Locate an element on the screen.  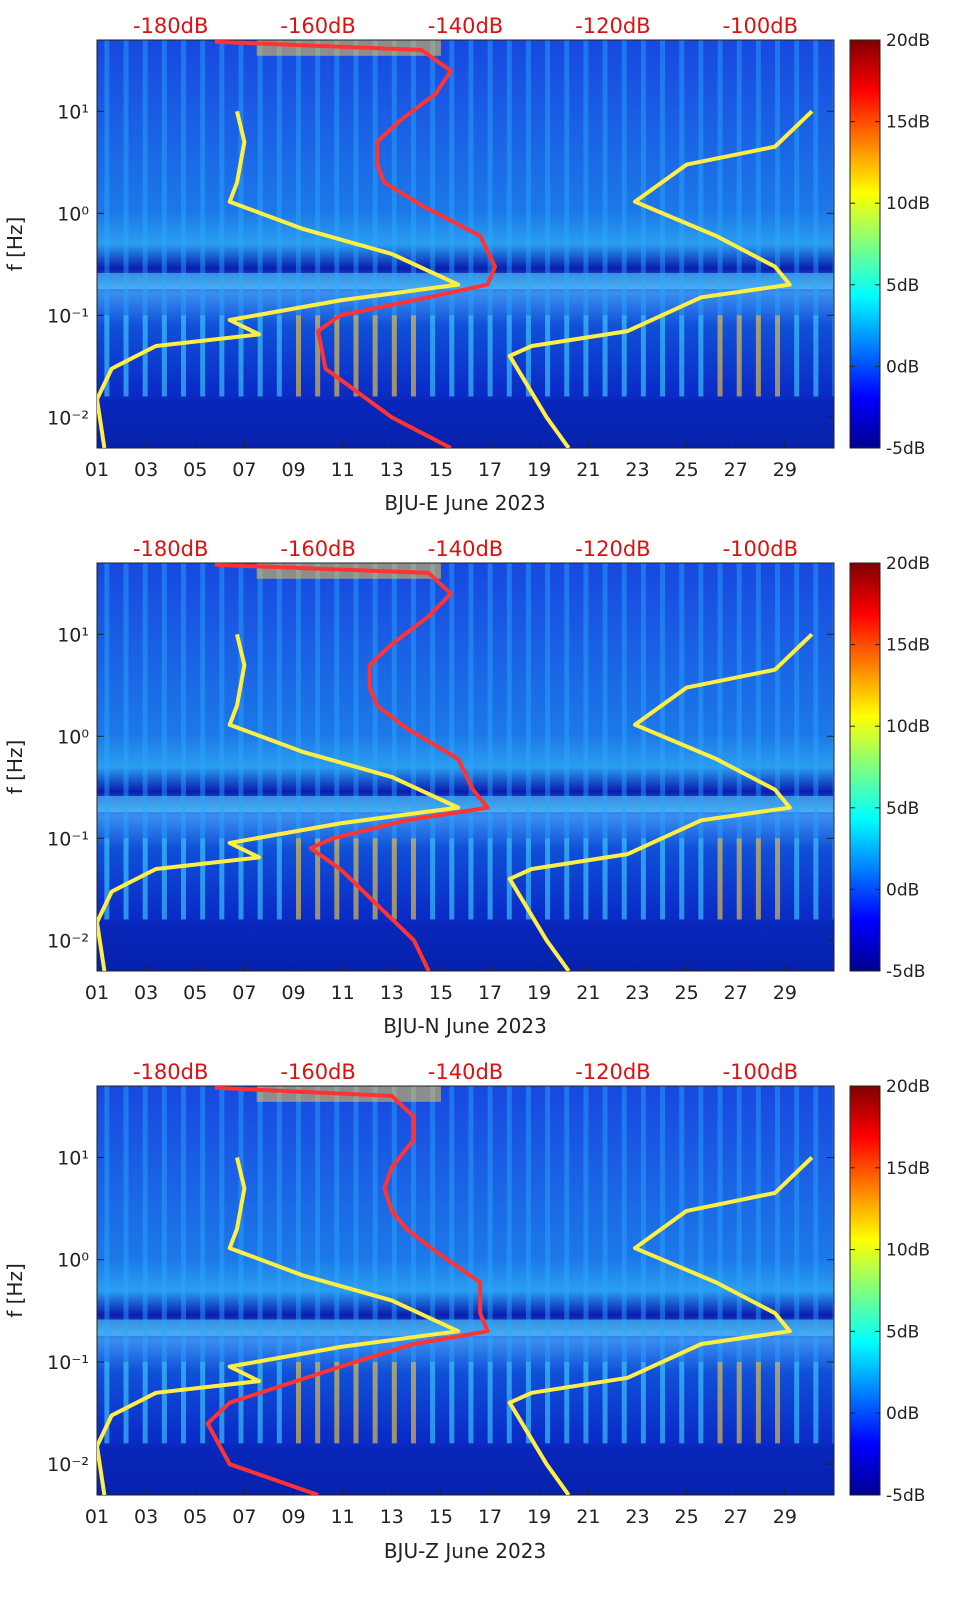
top-axis-tick-label: -180dB is located at coordinates (170, 26).